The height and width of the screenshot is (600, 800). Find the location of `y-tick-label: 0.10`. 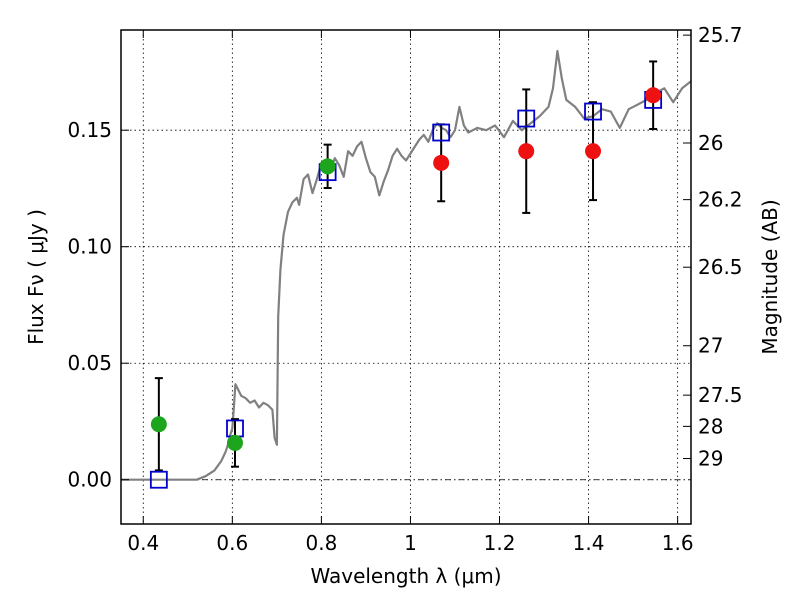

y-tick-label: 0.10 is located at coordinates (89, 247).